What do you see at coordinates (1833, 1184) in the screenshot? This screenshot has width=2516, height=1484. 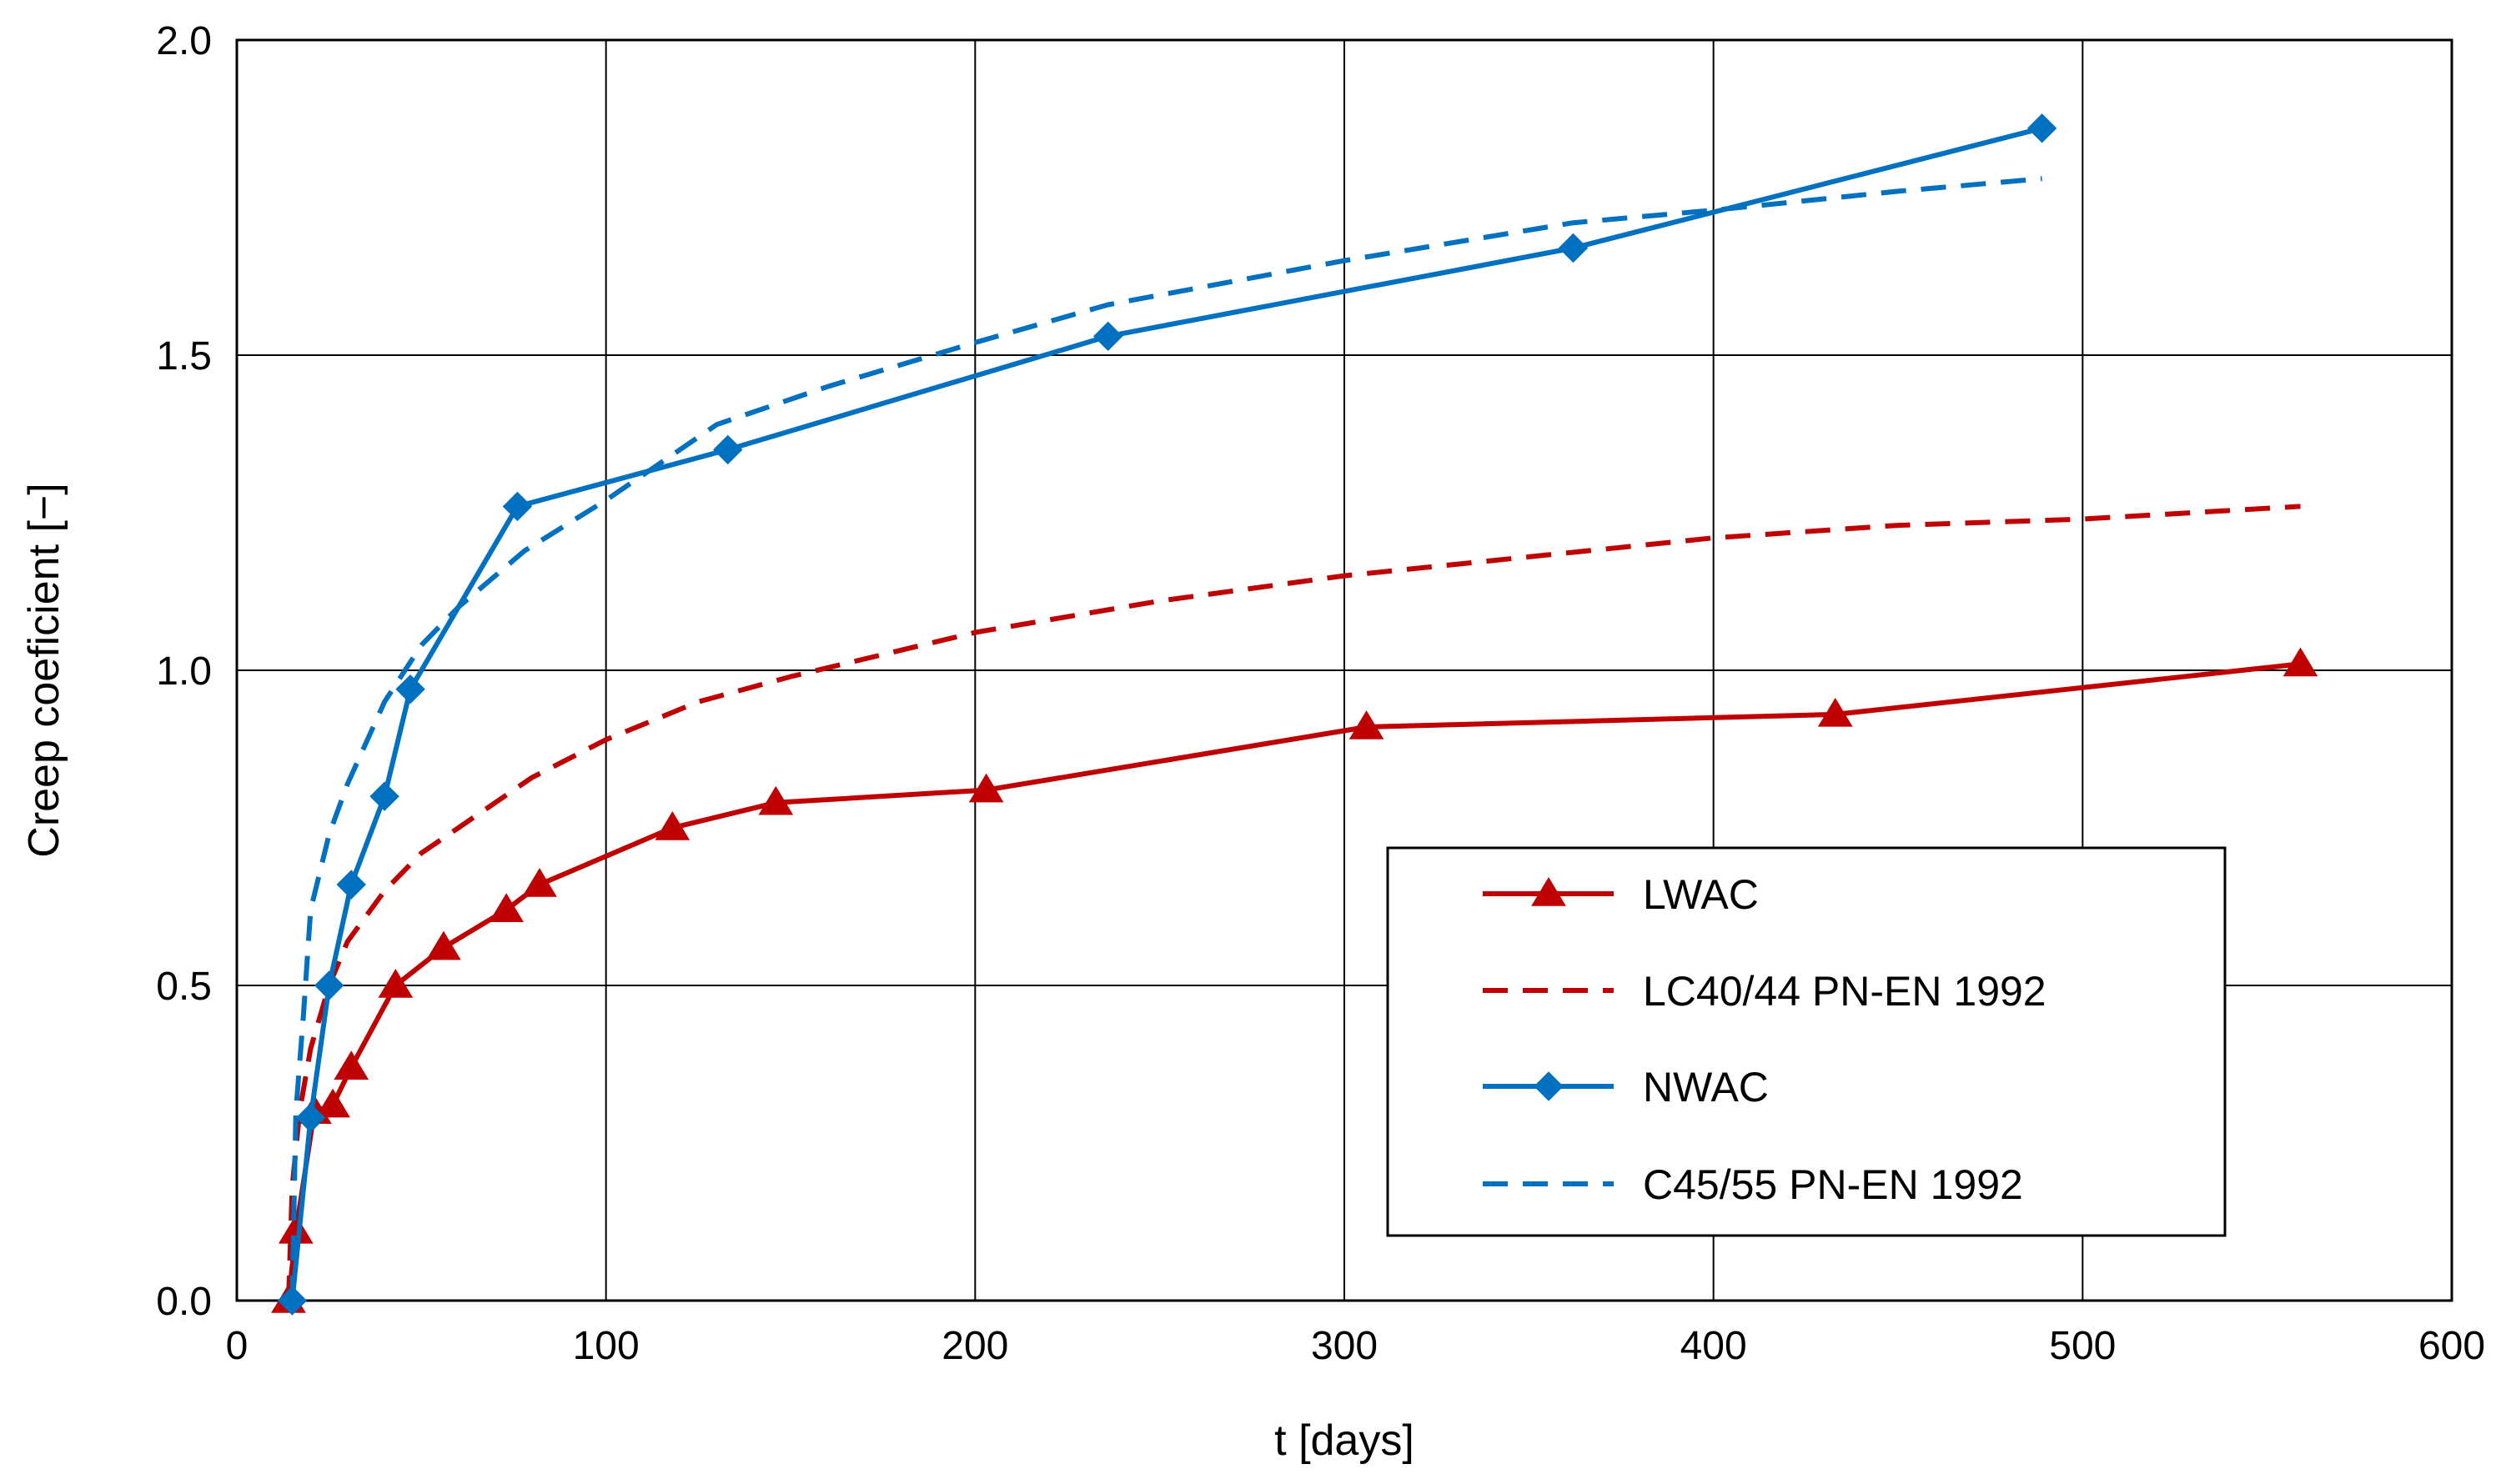 I see `legend-label-c45-55-pn-en-1992: C45/55 PN-EN 1992` at bounding box center [1833, 1184].